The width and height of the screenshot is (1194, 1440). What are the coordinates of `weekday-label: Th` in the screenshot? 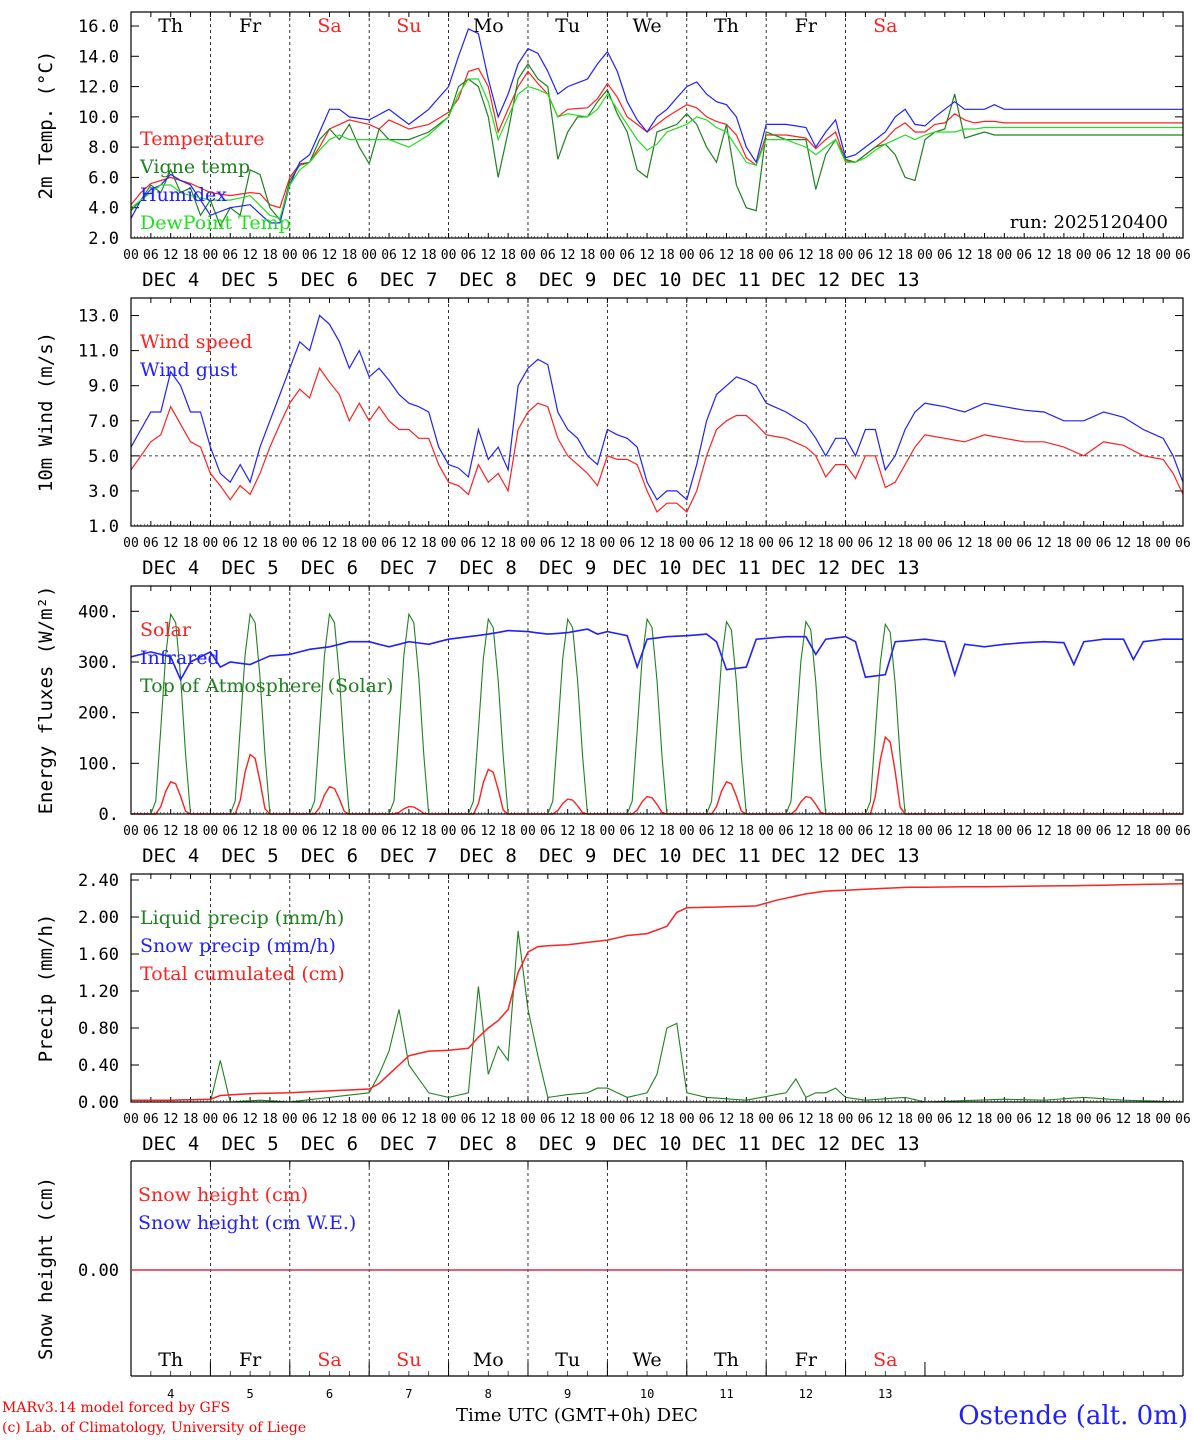 It's located at (170, 1360).